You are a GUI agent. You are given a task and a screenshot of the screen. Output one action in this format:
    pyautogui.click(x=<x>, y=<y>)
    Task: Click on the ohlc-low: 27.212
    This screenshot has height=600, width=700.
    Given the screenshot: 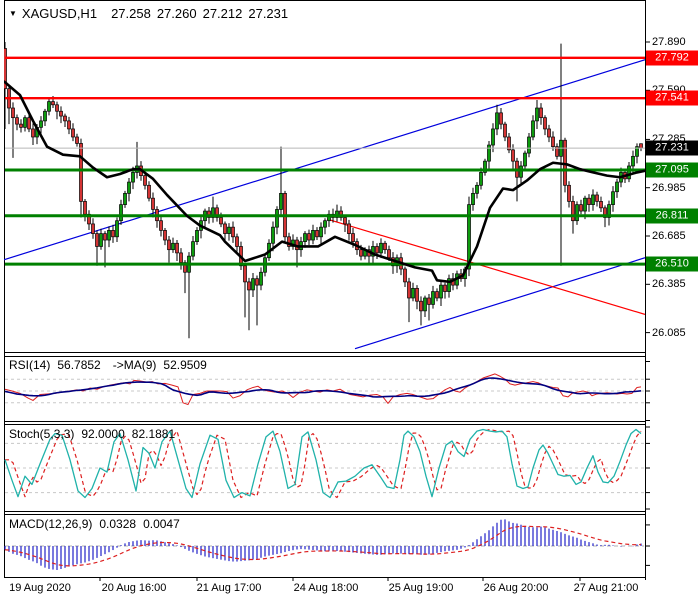 What is the action you would take?
    pyautogui.click(x=222, y=13)
    